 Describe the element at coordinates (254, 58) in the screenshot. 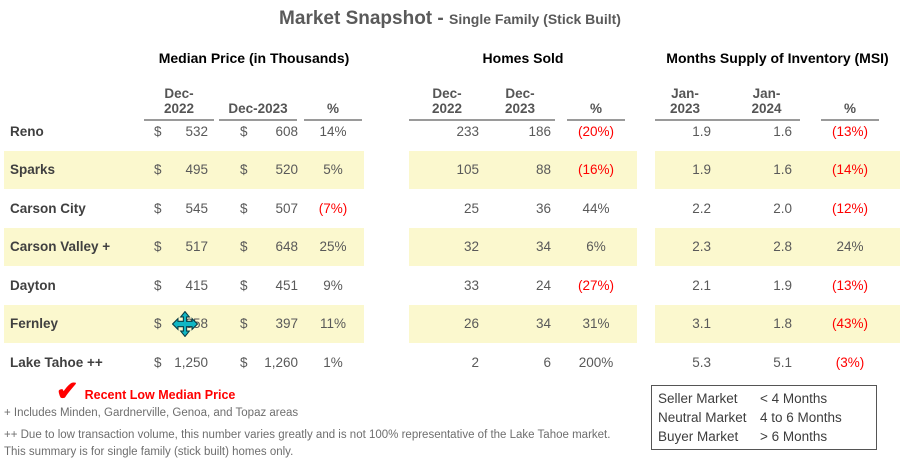

I see `section-header-median-price: Median Price (in Thousands)` at that location.